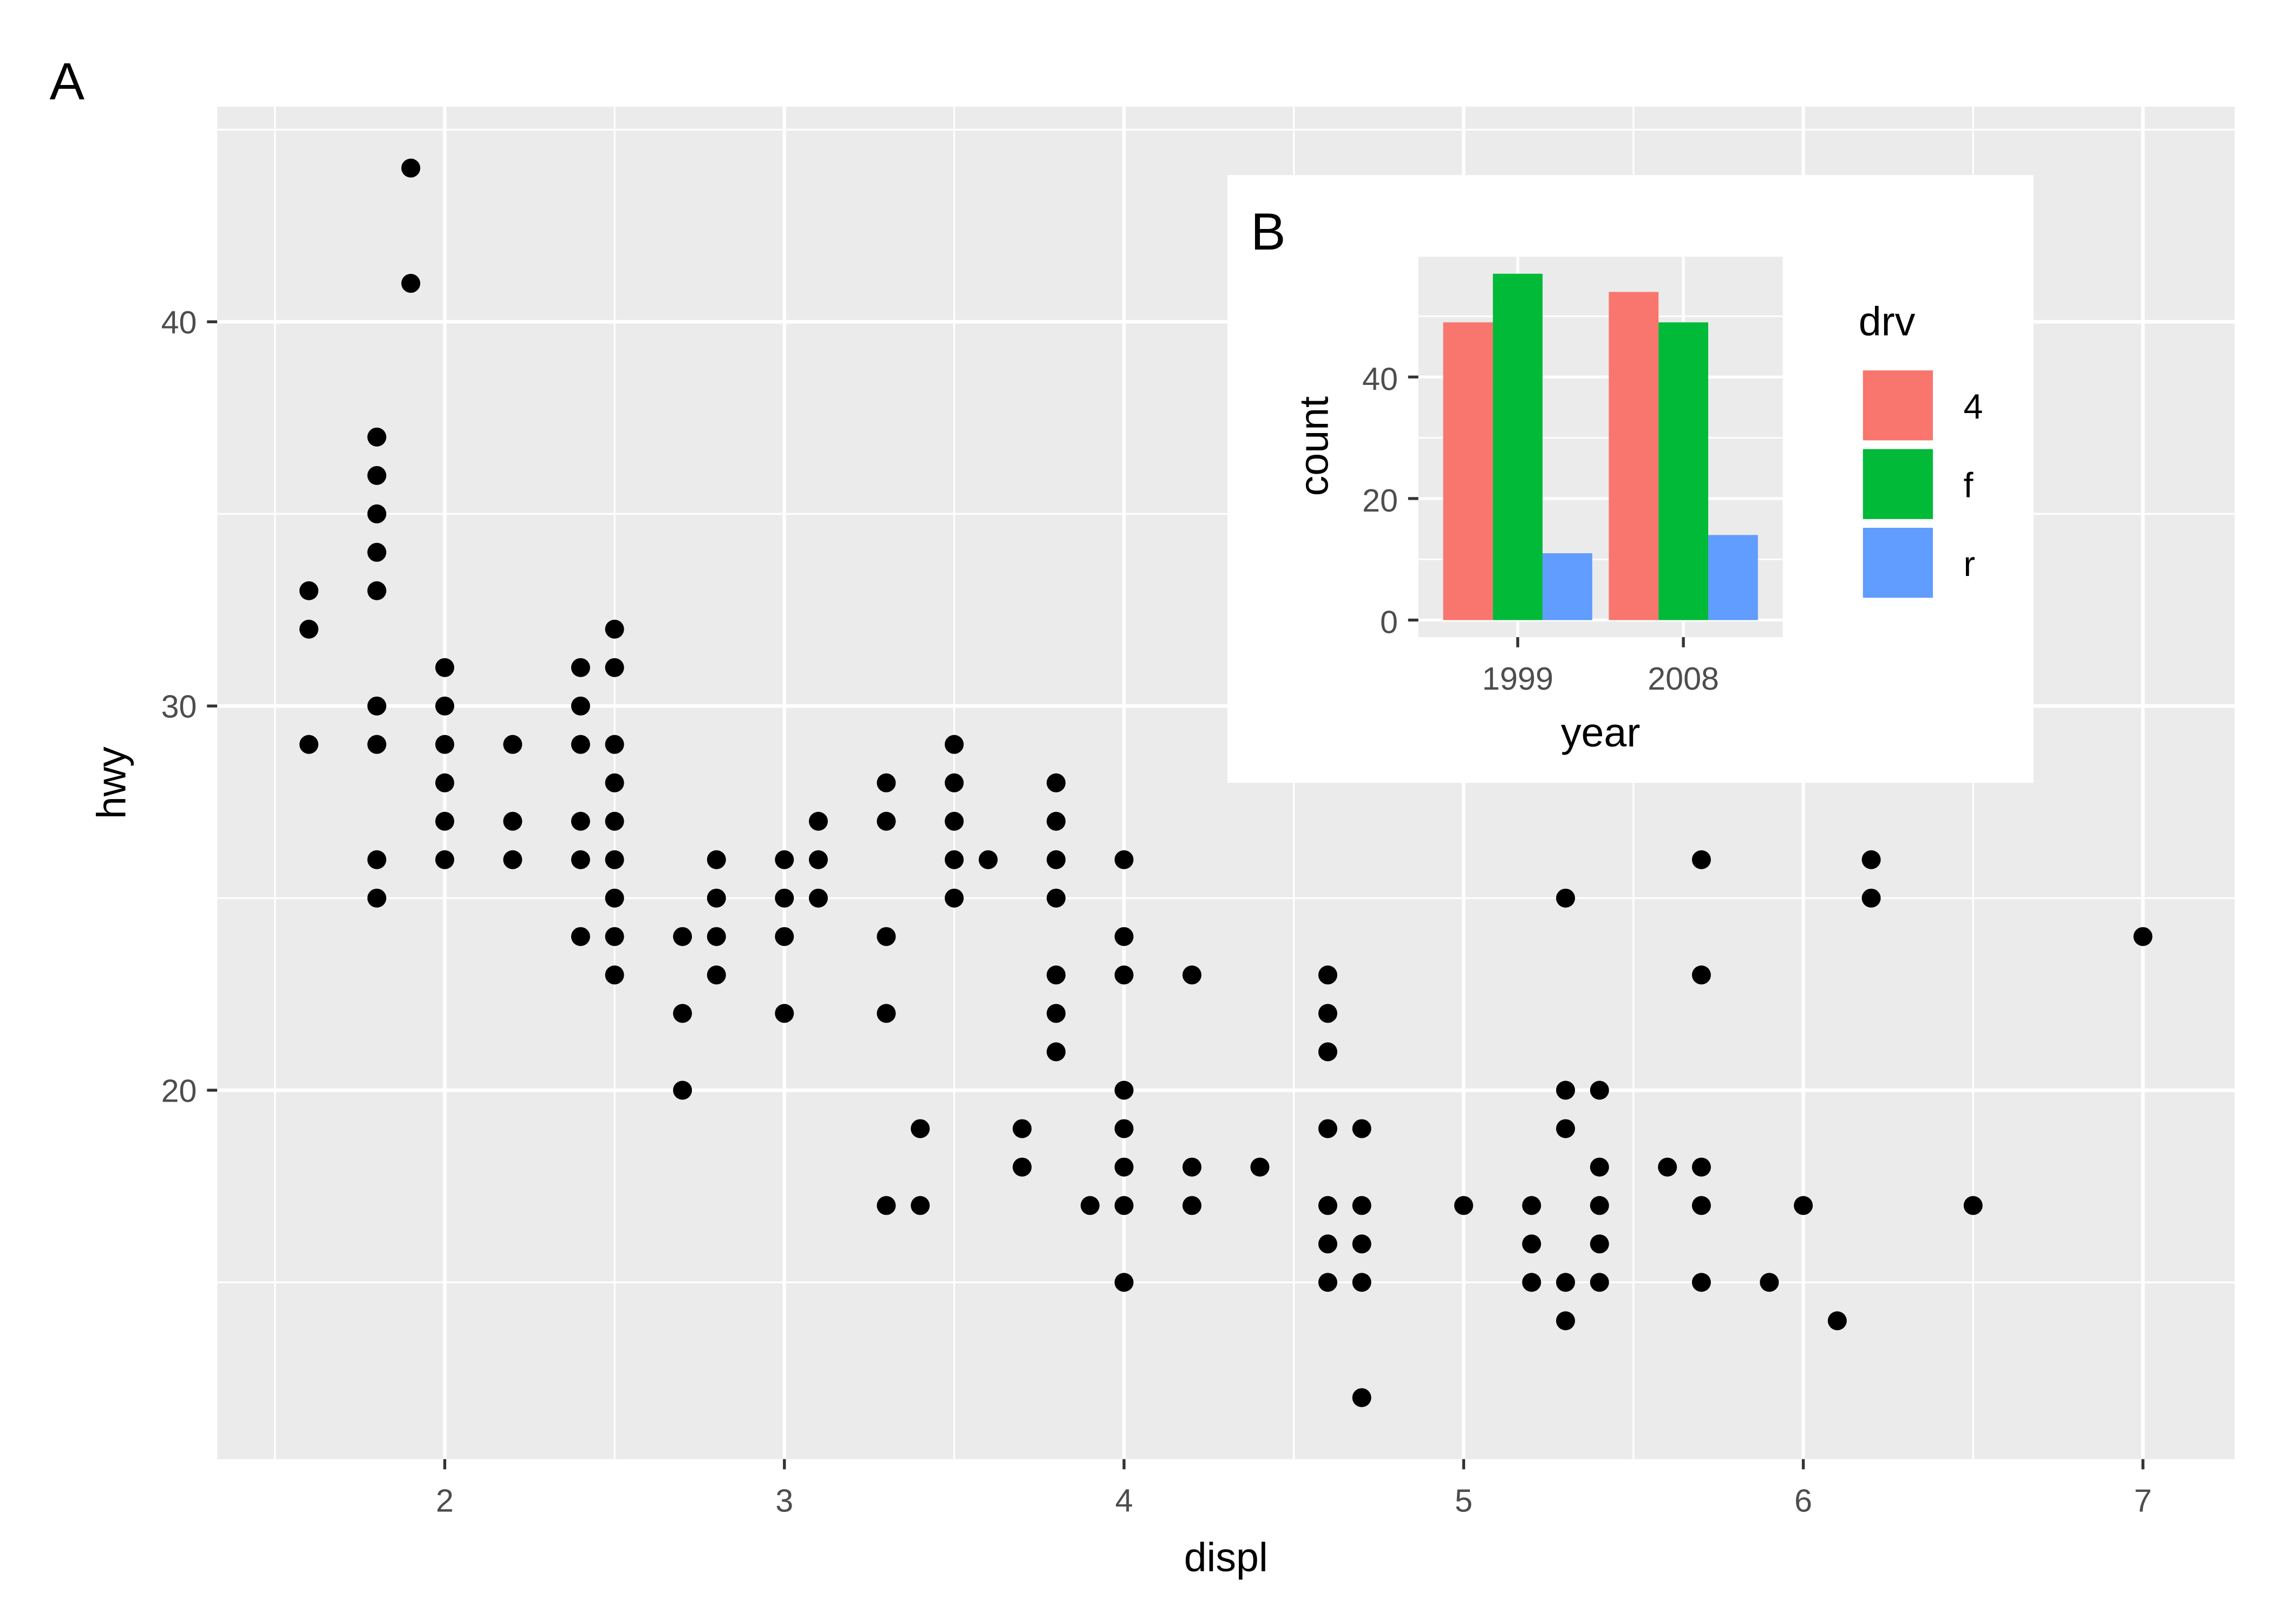 This screenshot has height=1624, width=2274. I want to click on y-tick-label: 20, so click(1380, 500).